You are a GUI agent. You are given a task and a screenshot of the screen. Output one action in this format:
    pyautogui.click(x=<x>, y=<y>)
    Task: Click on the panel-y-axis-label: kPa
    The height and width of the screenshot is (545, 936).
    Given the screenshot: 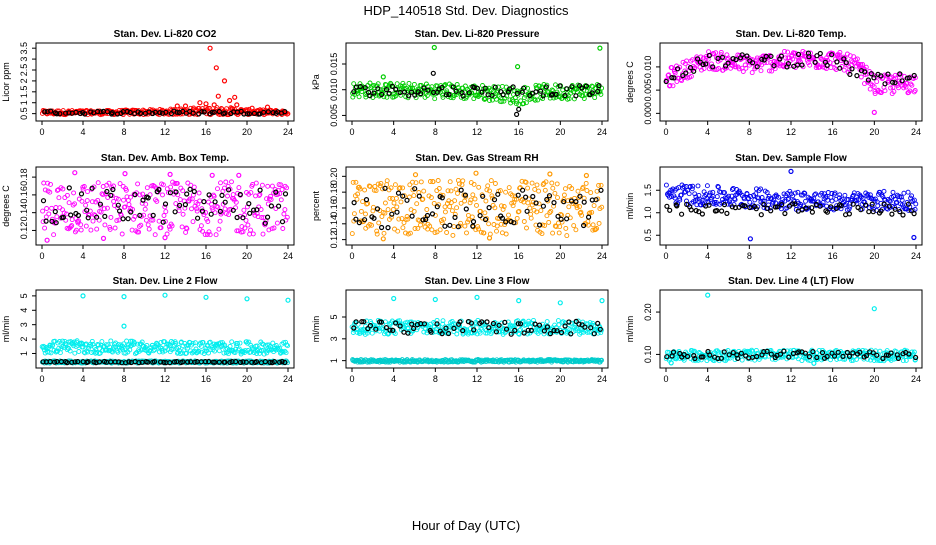 What is the action you would take?
    pyautogui.click(x=316, y=82)
    